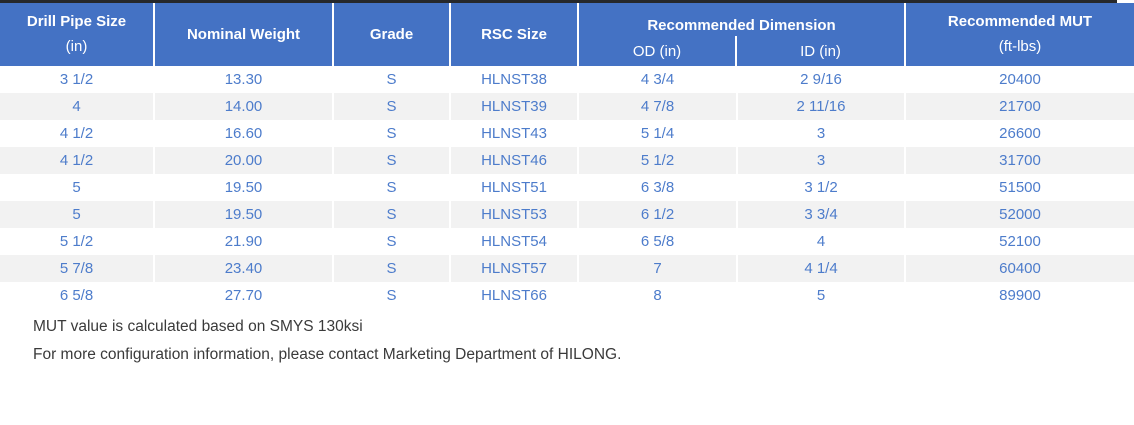 The image size is (1134, 425). What do you see at coordinates (1020, 106) in the screenshot?
I see `table-cell: 21700` at bounding box center [1020, 106].